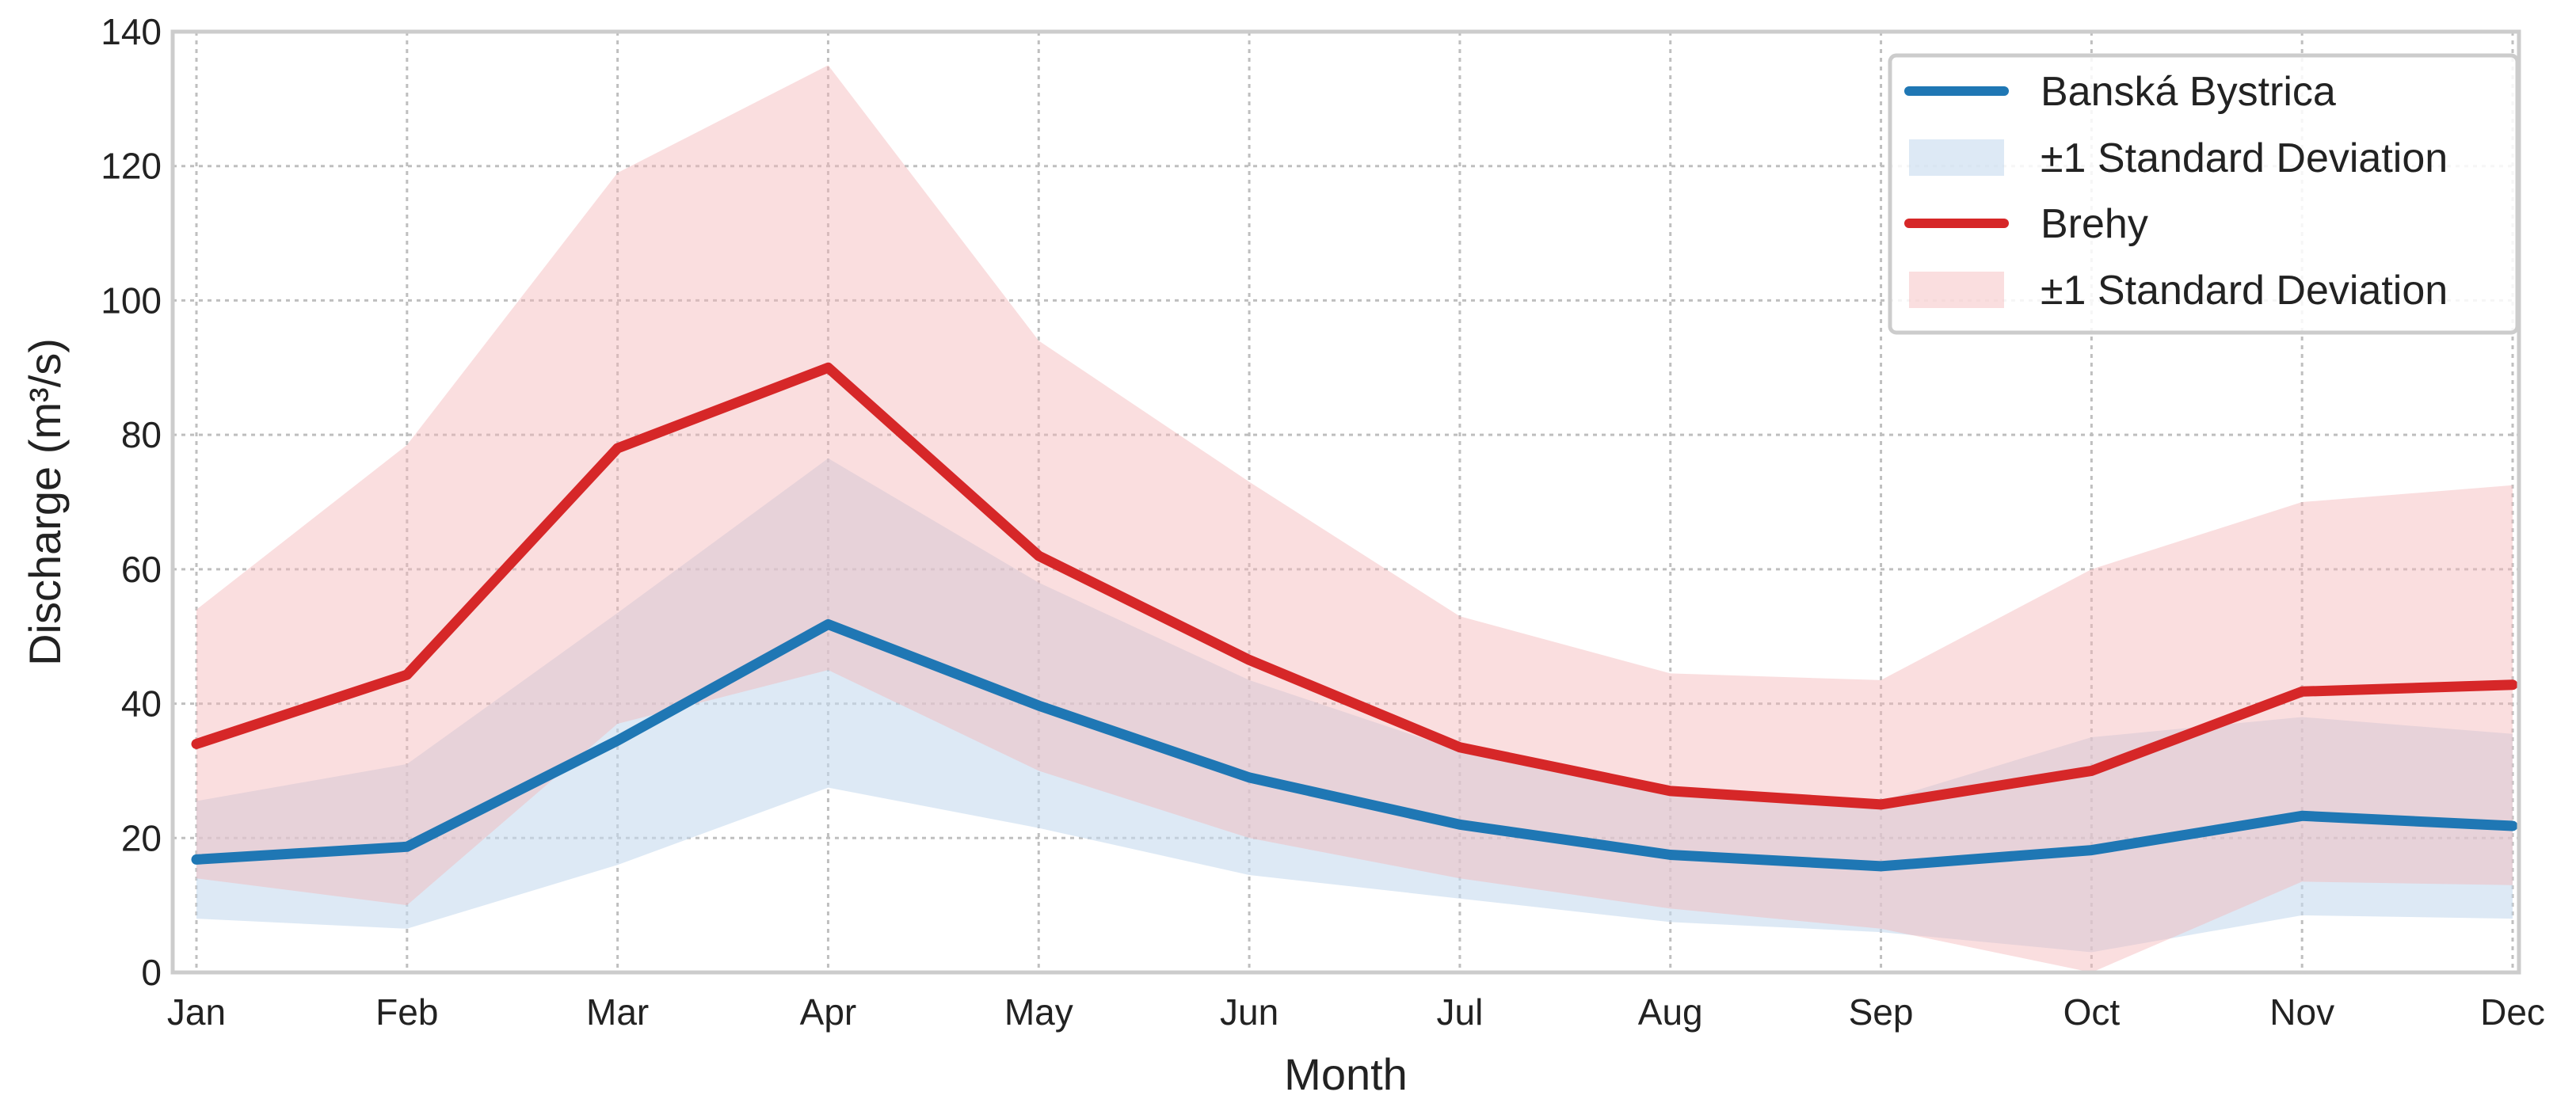 This screenshot has height=1111, width=2576. Describe the element at coordinates (1957, 290) in the screenshot. I see `legend-band-brehy` at that location.